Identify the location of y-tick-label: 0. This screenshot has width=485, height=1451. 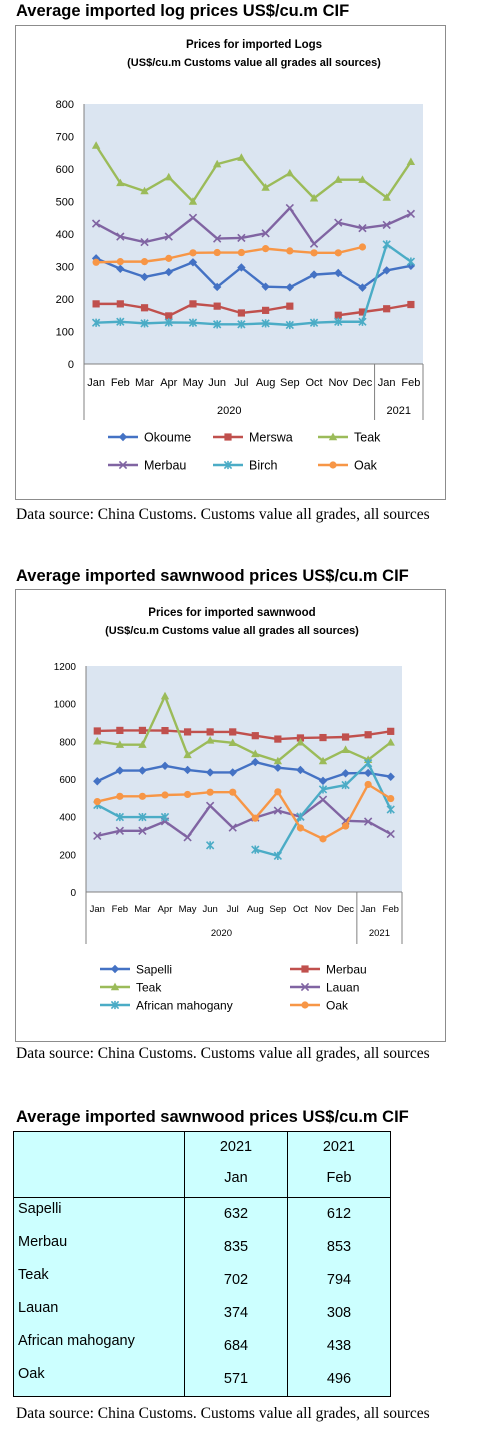
(71, 365).